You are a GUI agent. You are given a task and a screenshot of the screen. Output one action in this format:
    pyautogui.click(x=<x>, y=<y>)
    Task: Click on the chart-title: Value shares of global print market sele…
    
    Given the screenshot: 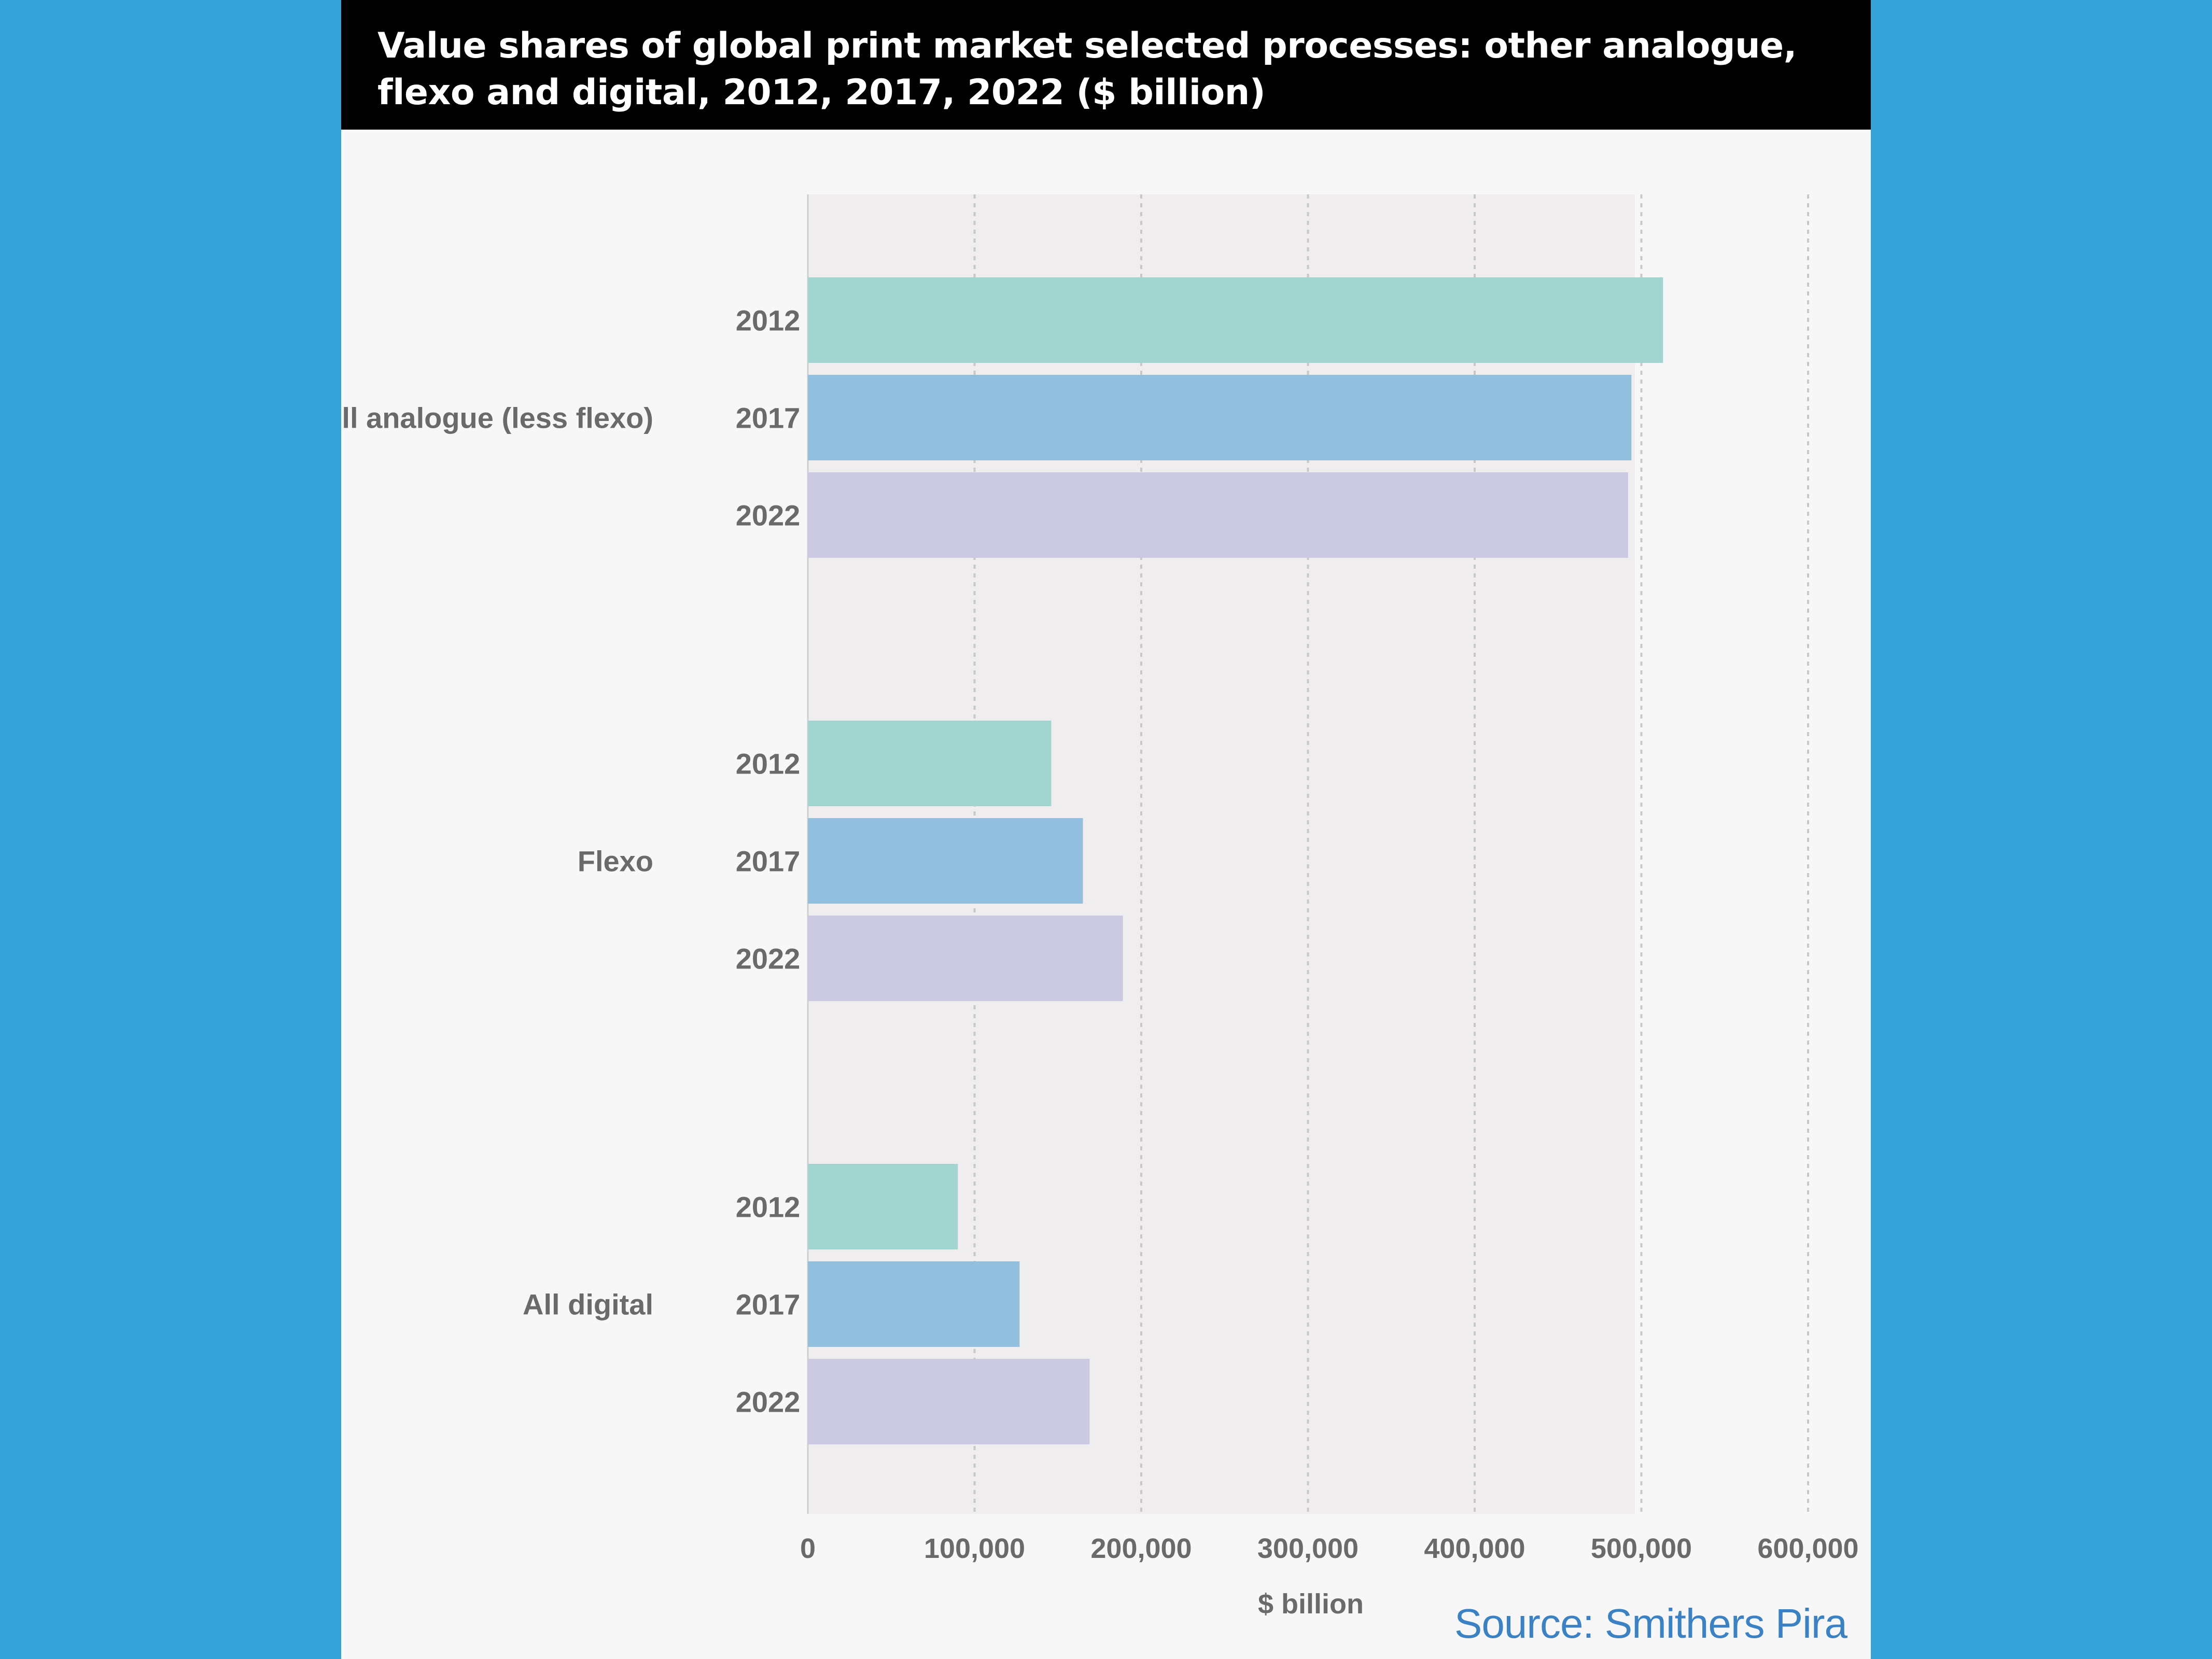 What is the action you would take?
    pyautogui.click(x=1087, y=69)
    